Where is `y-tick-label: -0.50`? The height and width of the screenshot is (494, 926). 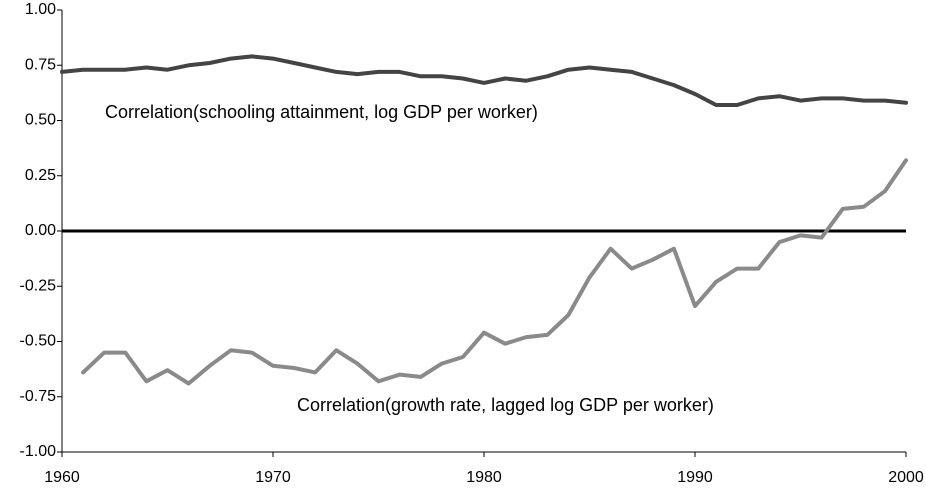 y-tick-label: -0.50 is located at coordinates (38, 341).